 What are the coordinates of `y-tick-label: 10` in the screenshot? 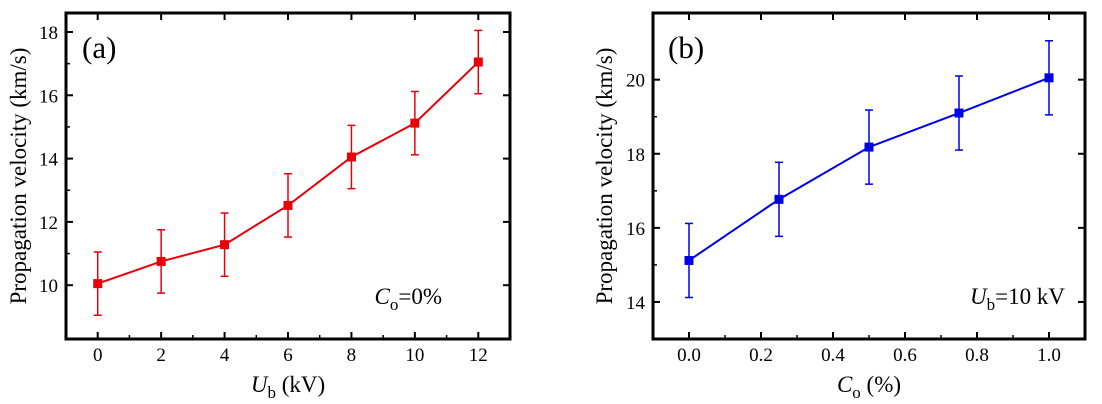 It's located at (48, 286).